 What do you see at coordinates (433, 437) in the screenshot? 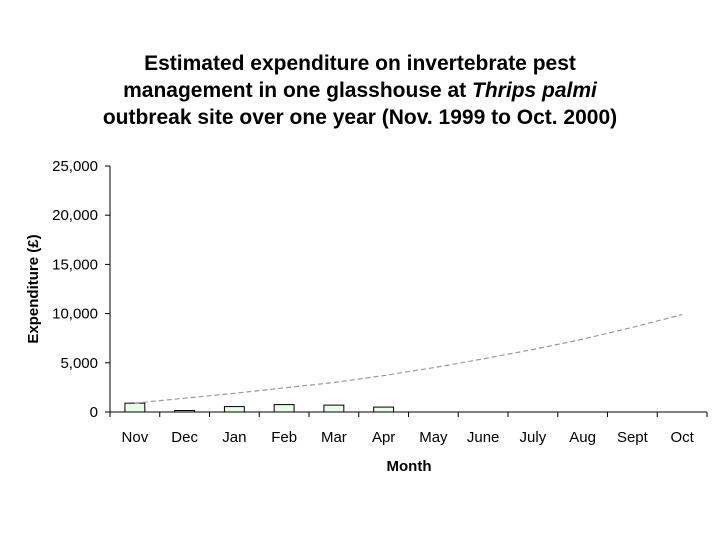
I see `x-tick-label: May` at bounding box center [433, 437].